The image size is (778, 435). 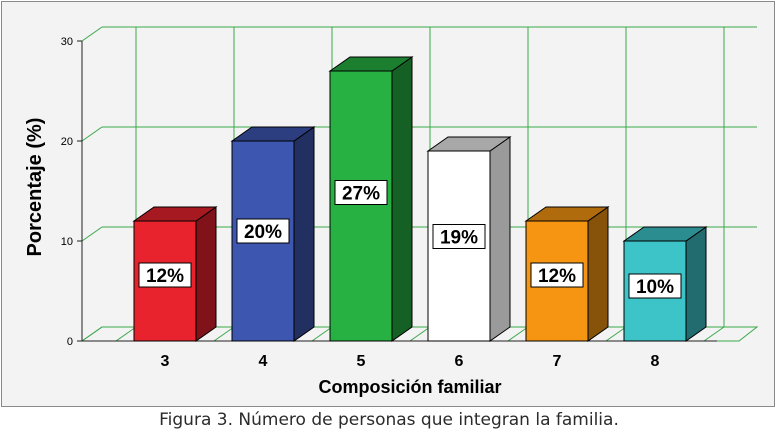 I want to click on data-label: 10%, so click(x=655, y=287).